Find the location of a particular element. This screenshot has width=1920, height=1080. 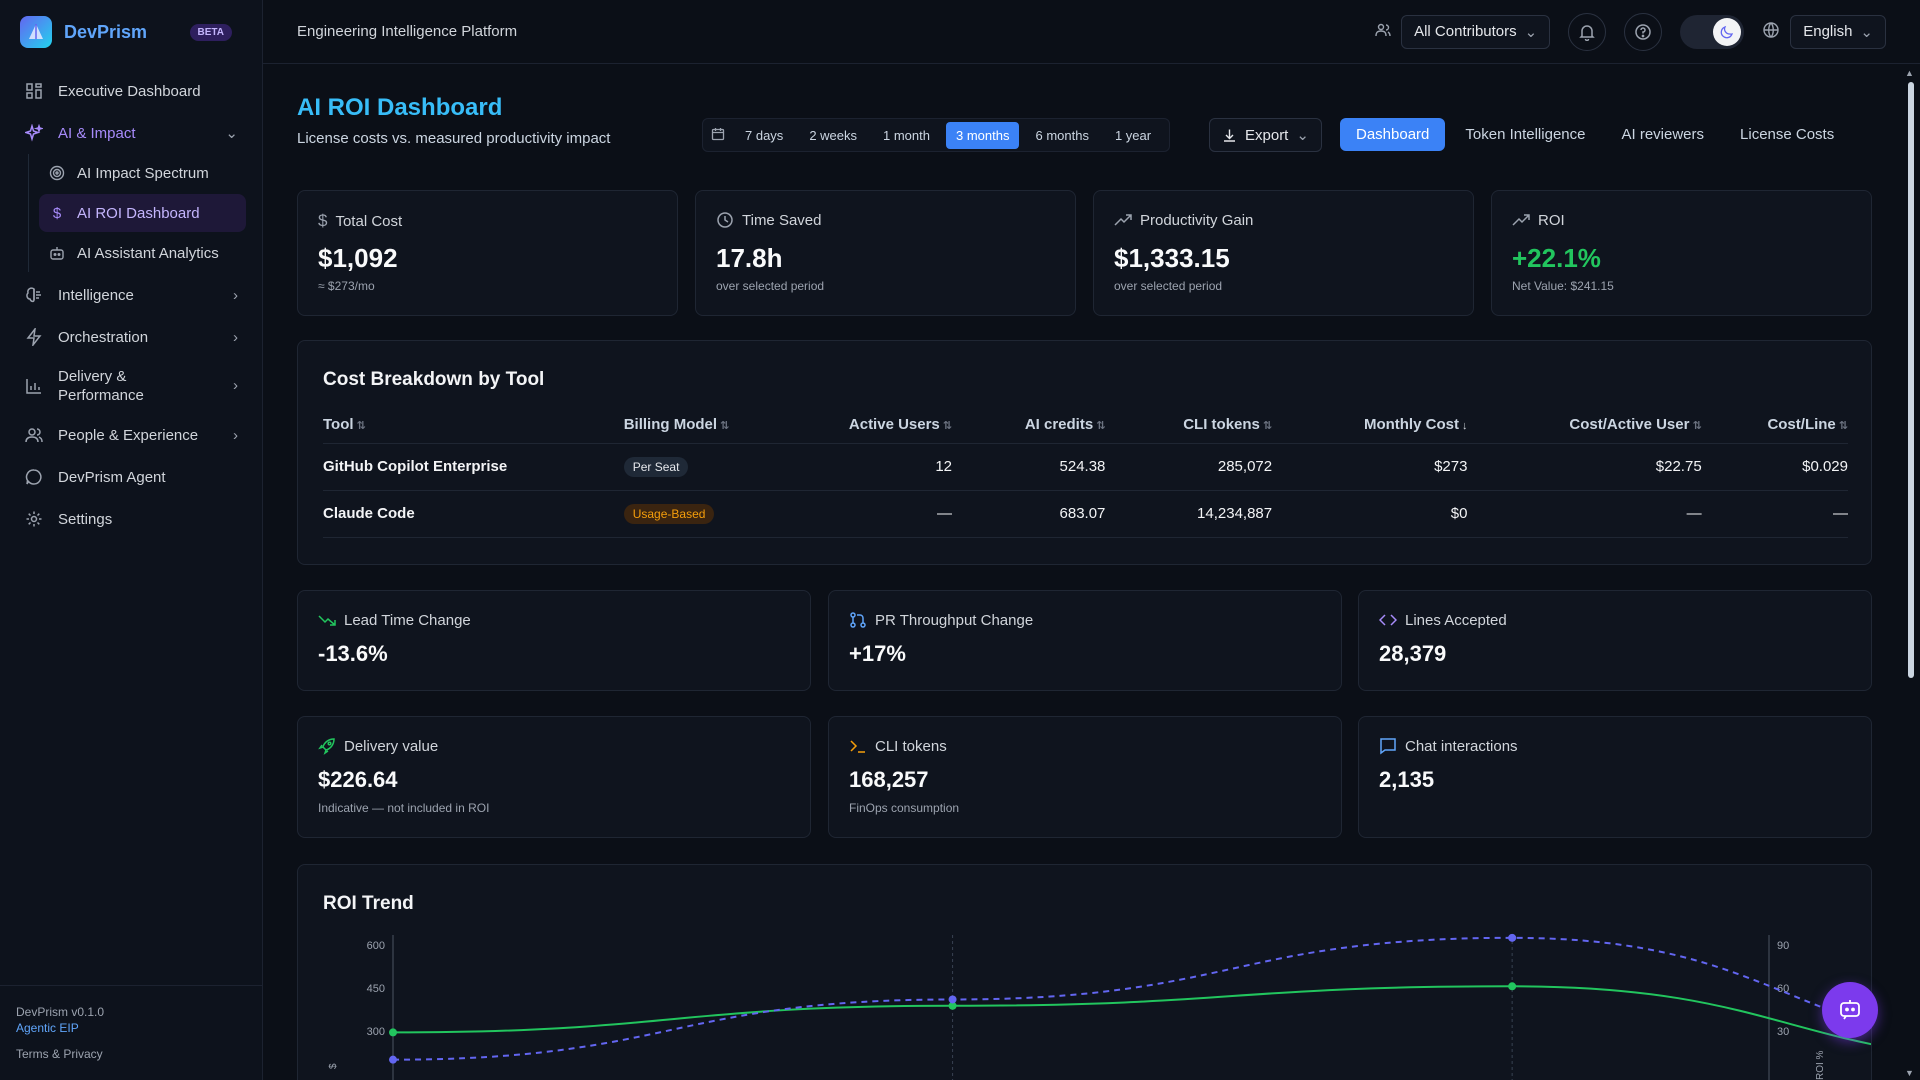

column-header-cli-tokens: CLI tokens ⇅ is located at coordinates (1189, 425).